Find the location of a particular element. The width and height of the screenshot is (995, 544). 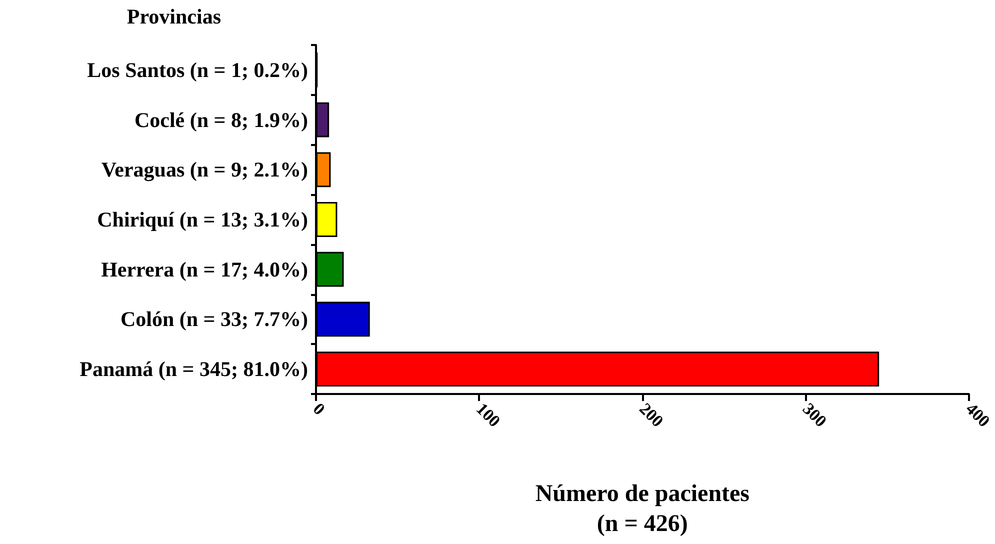

x-tick-label: 0 is located at coordinates (319, 409).